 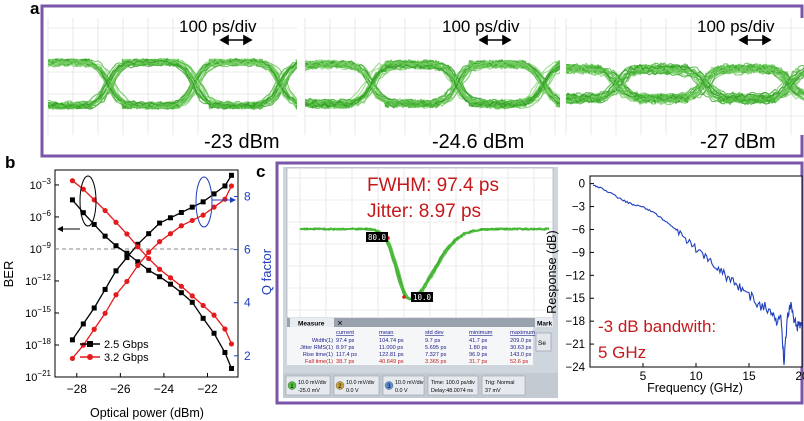 What do you see at coordinates (578, 253) in the screenshot?
I see `resp-y-tick-3: −9` at bounding box center [578, 253].